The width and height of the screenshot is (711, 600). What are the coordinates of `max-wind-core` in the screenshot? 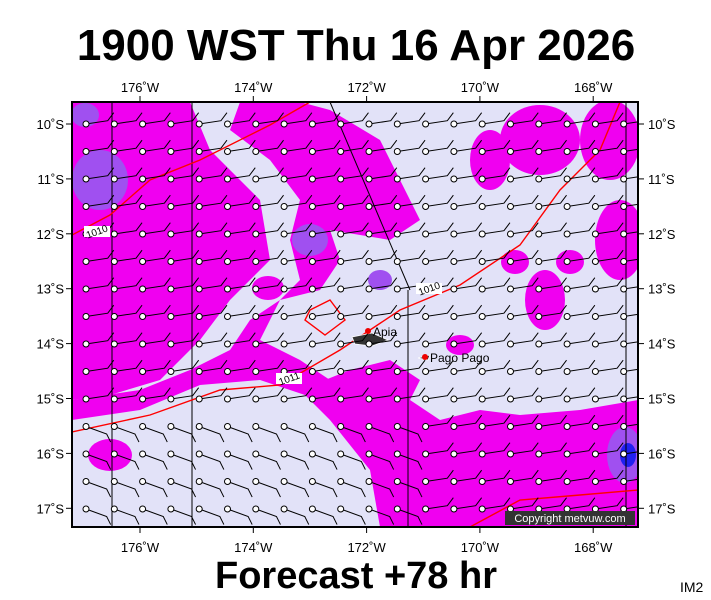 It's located at (628, 455).